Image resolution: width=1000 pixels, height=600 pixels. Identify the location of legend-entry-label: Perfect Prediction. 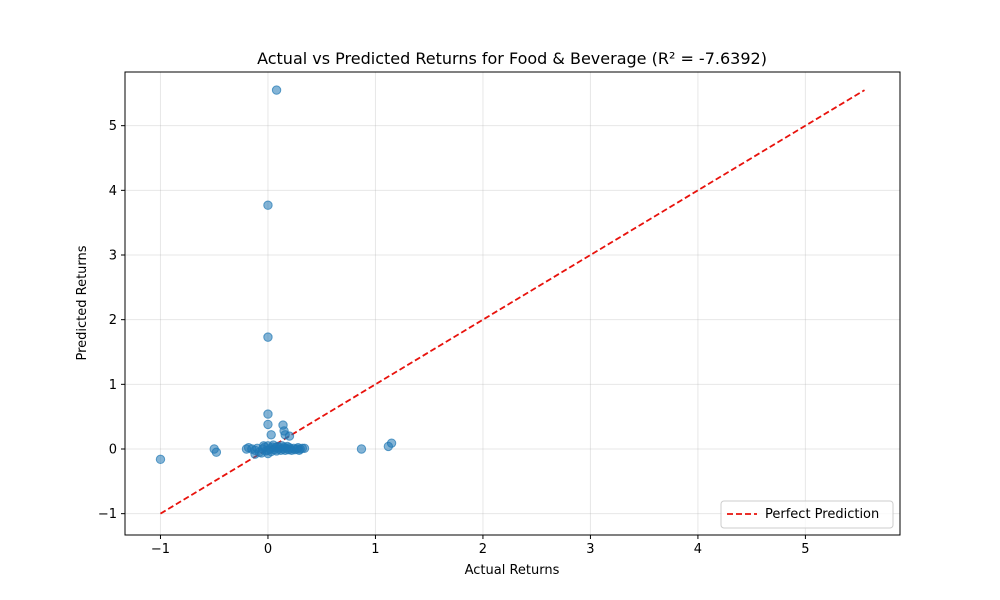
(822, 514).